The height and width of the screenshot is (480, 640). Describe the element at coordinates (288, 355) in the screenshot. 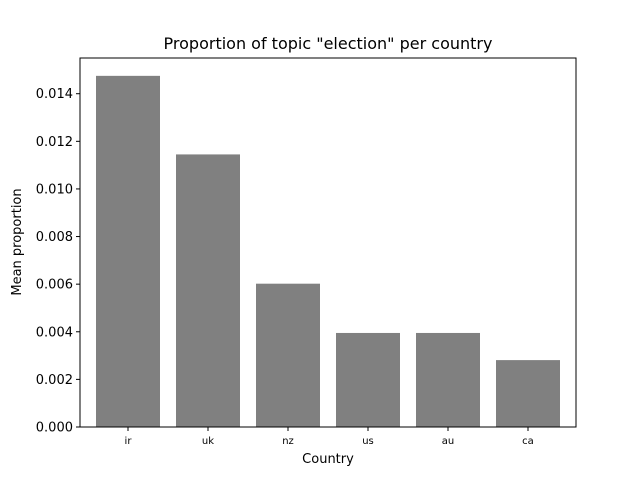

I see `bar-nz` at that location.